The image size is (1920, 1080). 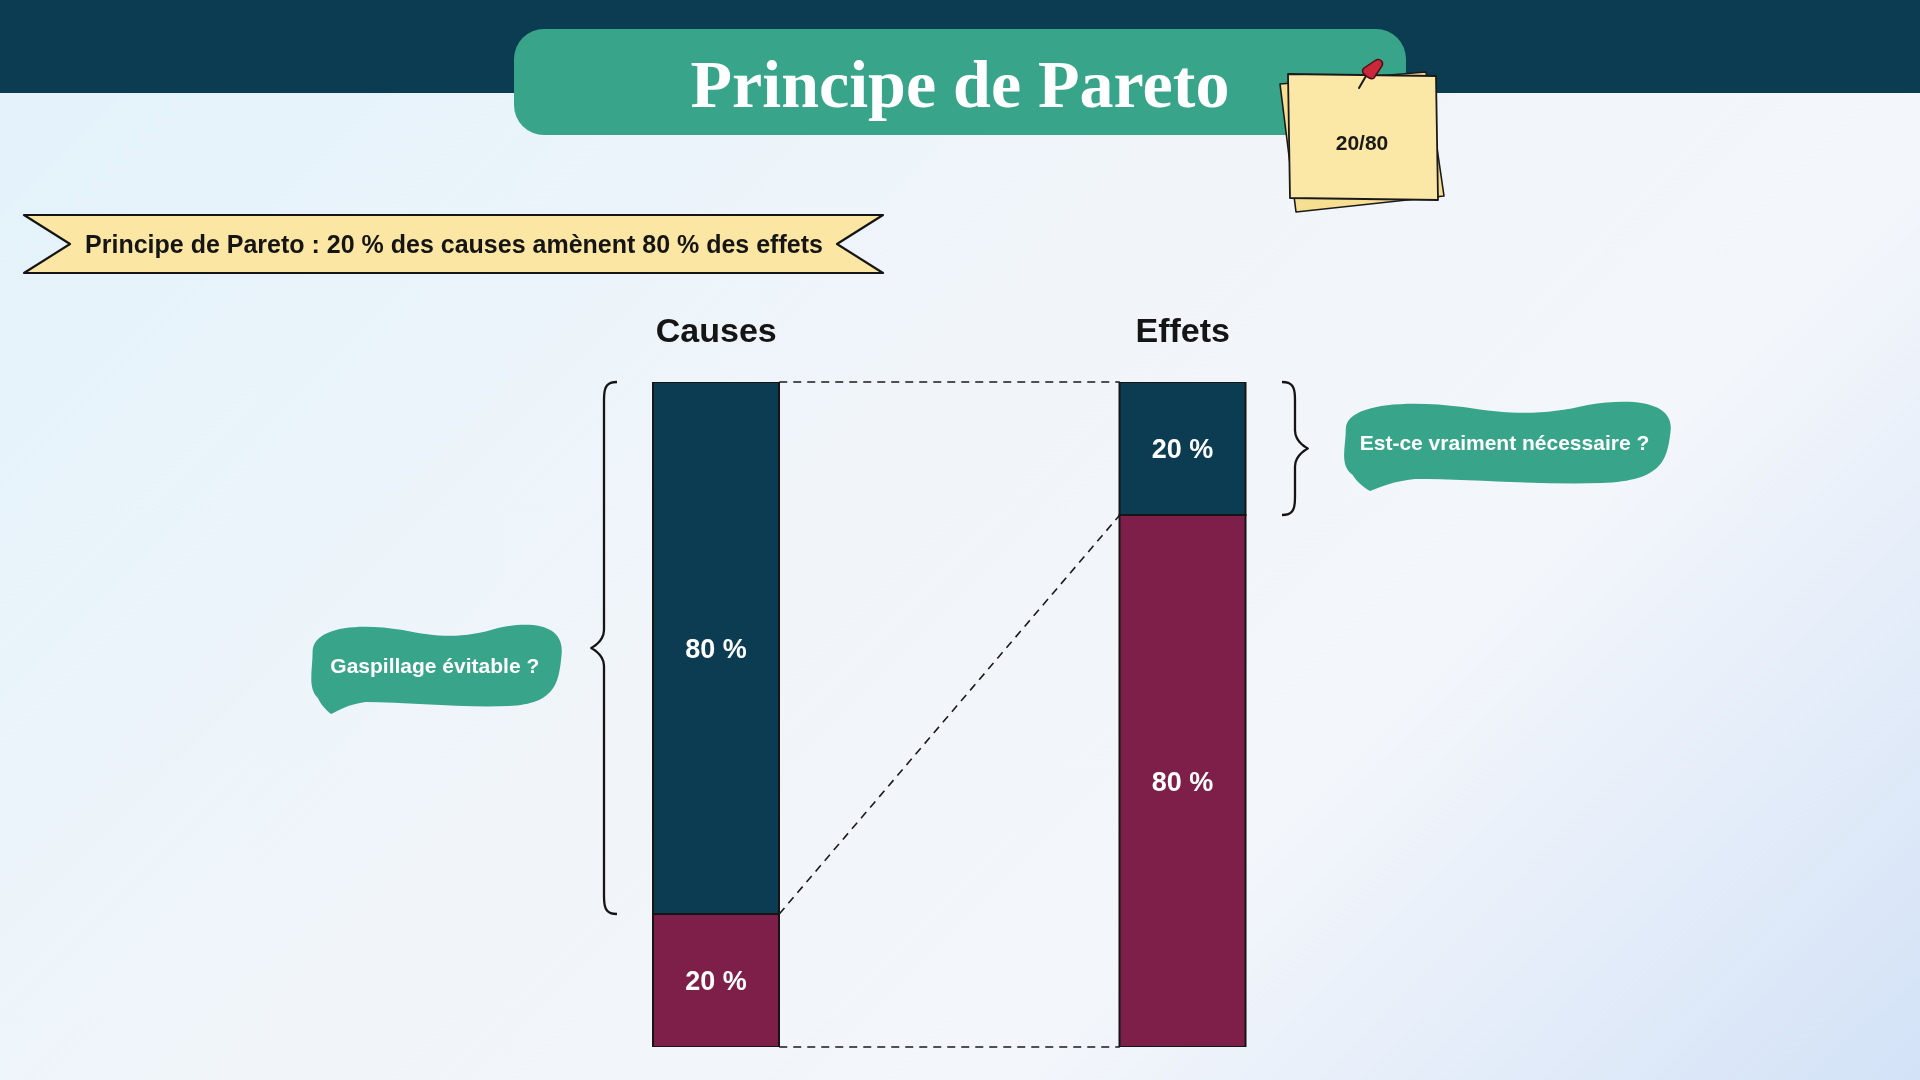 I want to click on x-tick-label: Effets, so click(x=1182, y=330).